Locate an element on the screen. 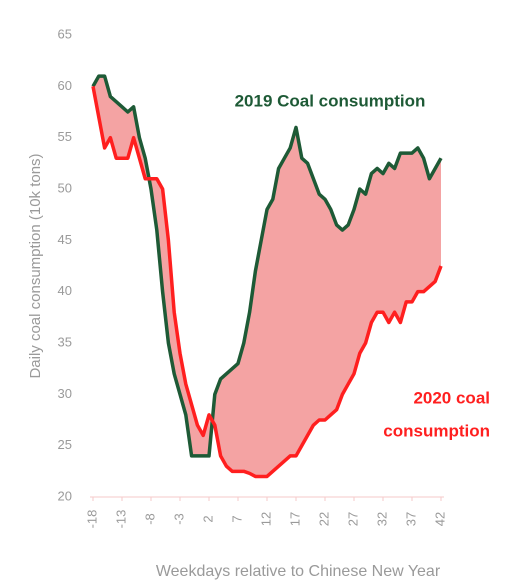 This screenshot has width=527, height=584. y-tick-label: 20 is located at coordinates (65, 495).